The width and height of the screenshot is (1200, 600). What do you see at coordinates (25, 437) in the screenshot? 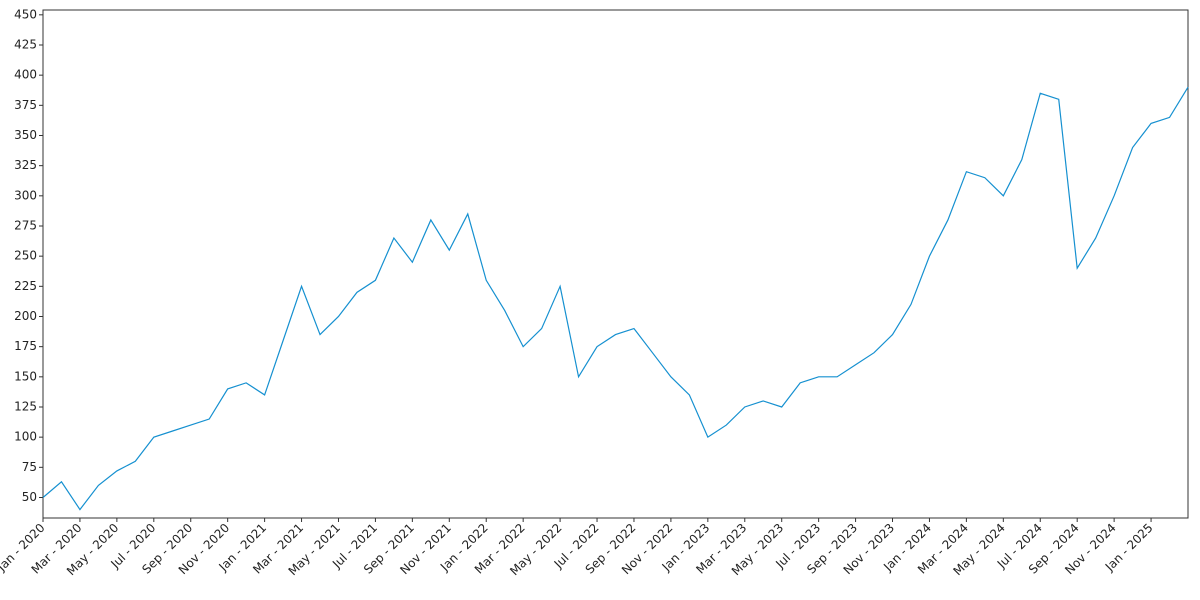
I see `y-tick-label: 100` at bounding box center [25, 437].